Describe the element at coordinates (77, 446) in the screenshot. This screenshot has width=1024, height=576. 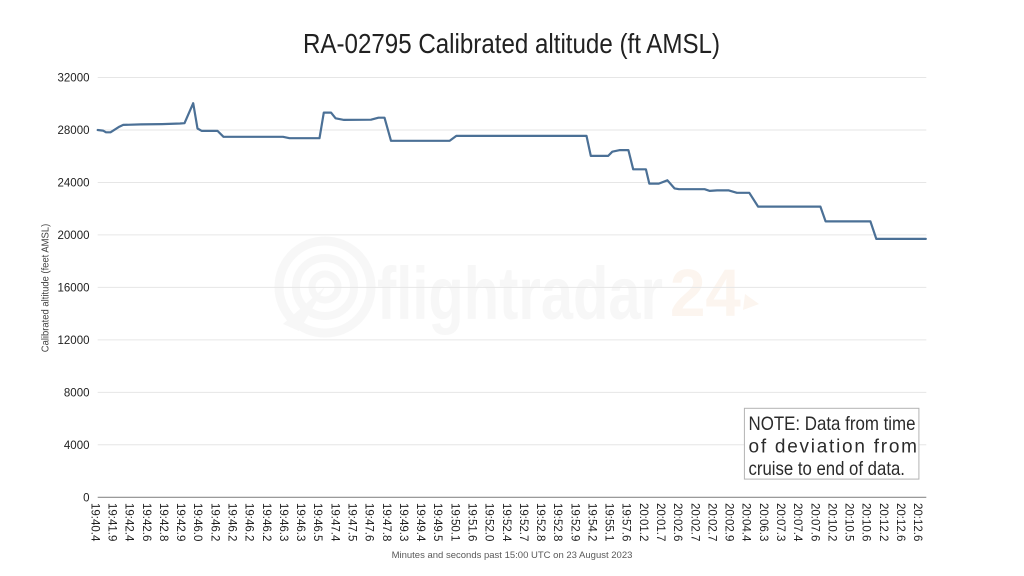
I see `svg-text: 4000` at that location.